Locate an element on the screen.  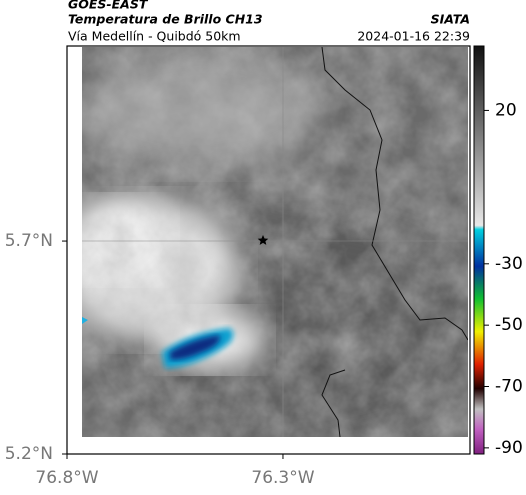
title: GOES-EAST is located at coordinates (108, 6).